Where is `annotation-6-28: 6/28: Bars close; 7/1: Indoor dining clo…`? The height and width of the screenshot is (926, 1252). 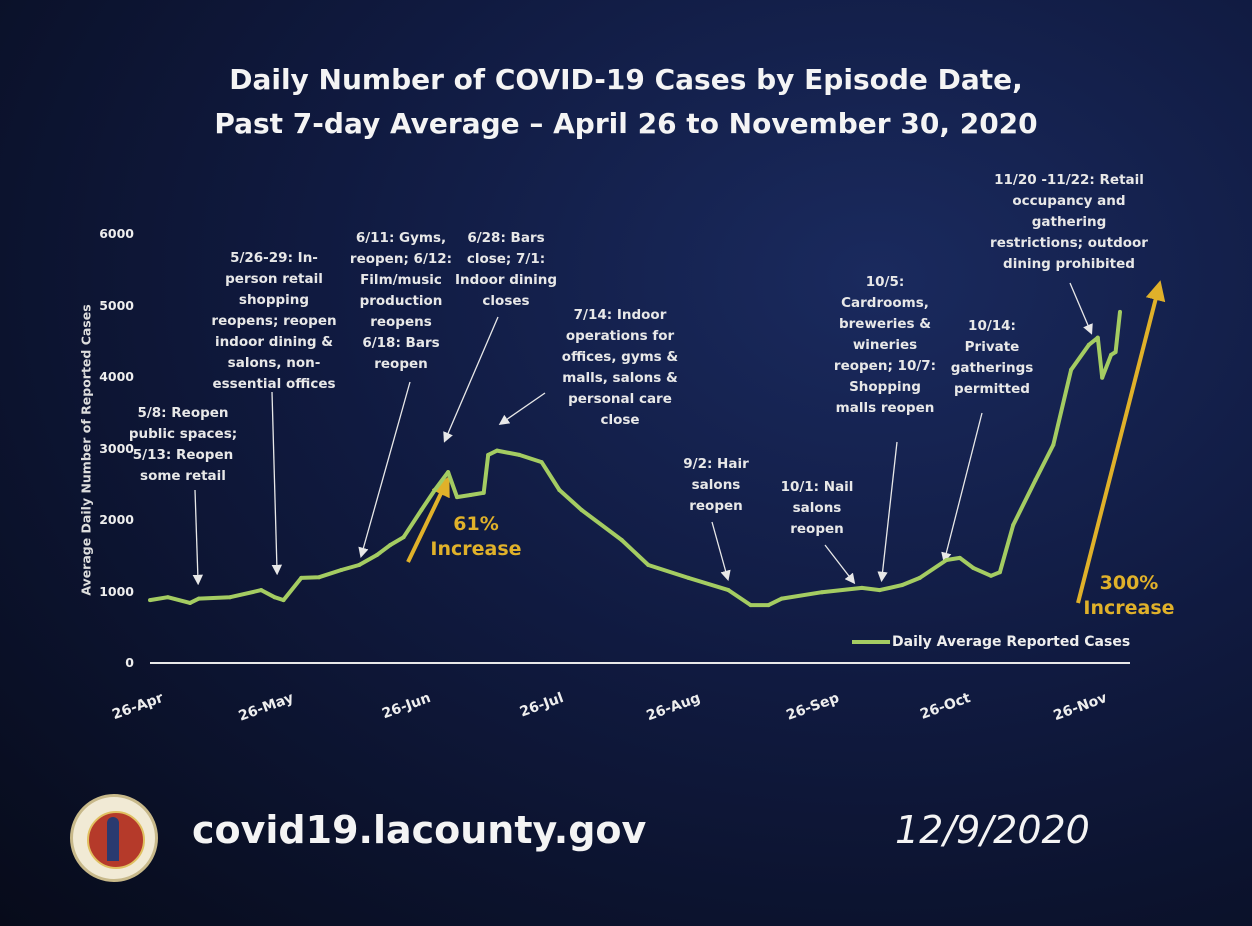 annotation-6-28: 6/28: Bars close; 7/1: Indoor dining clo… is located at coordinates (506, 269).